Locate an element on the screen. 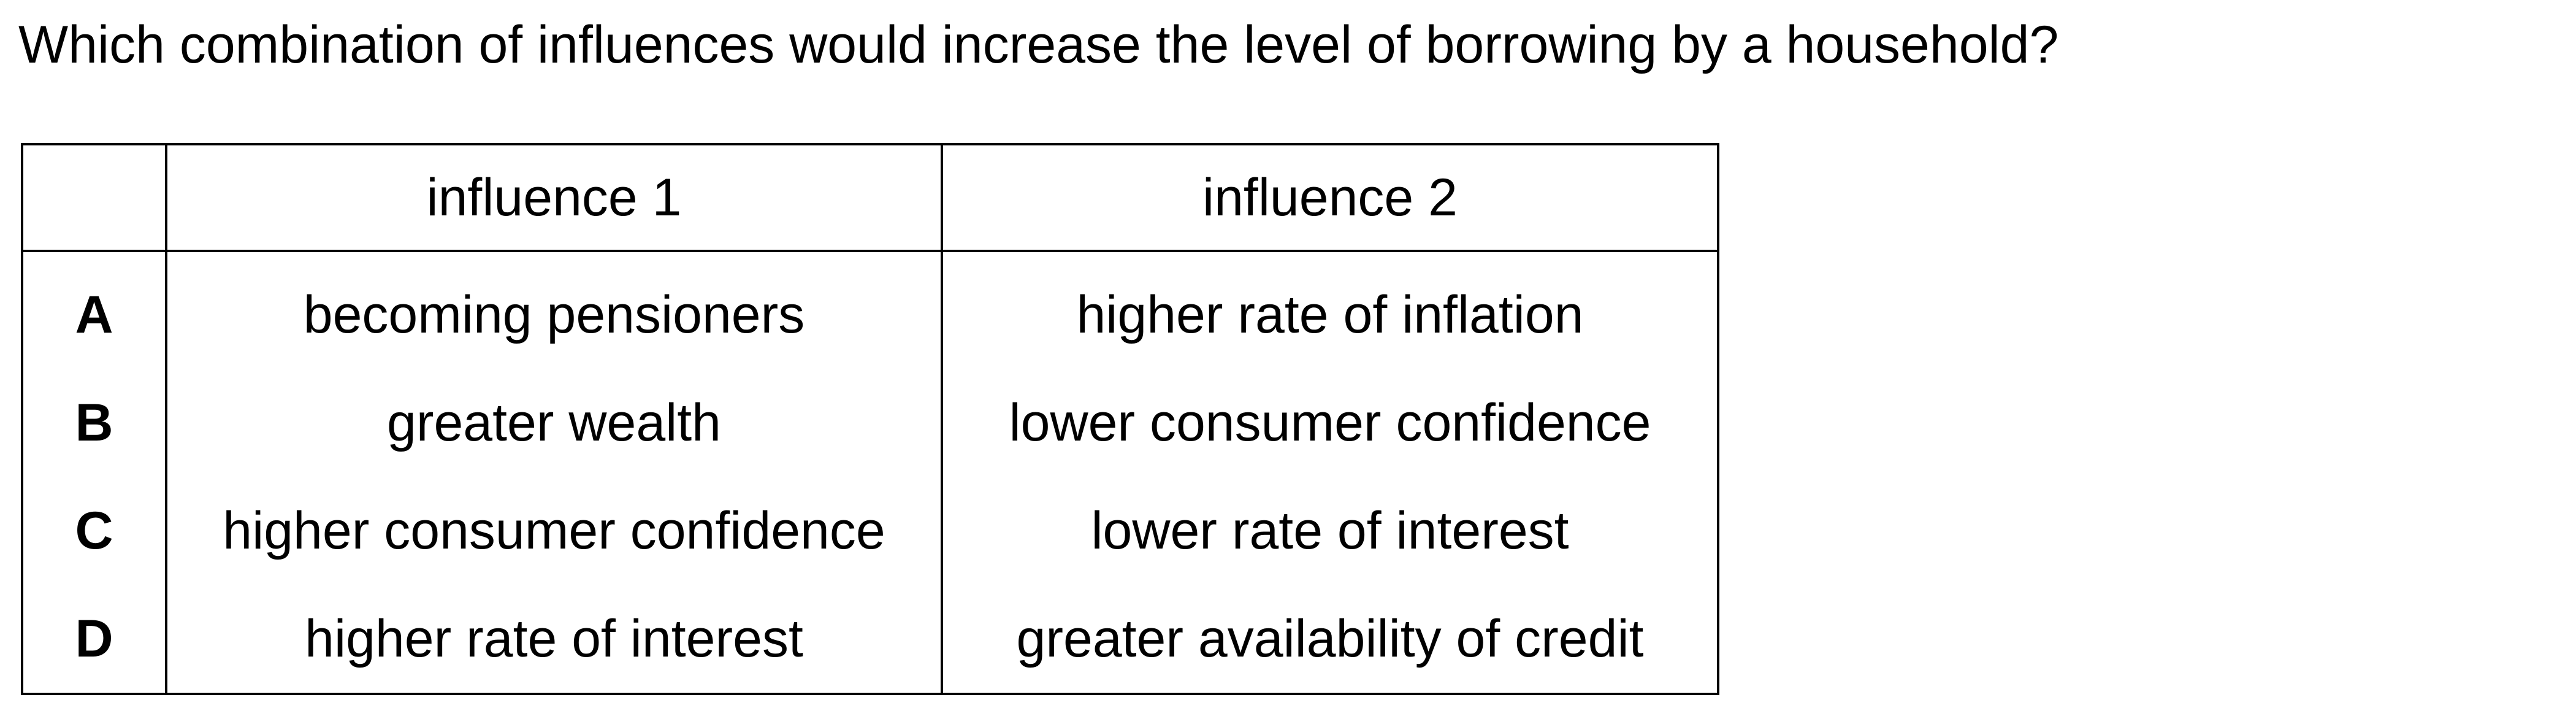  influence-1-cell: higher consumer confidence is located at coordinates (554, 531).